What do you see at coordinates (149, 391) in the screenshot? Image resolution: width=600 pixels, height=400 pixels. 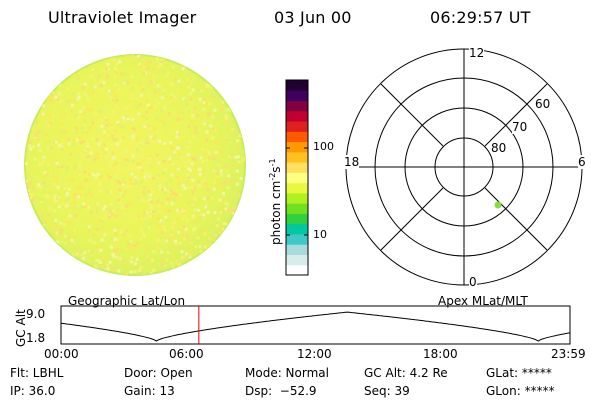 I see `gain-status: Gain: 13` at bounding box center [149, 391].